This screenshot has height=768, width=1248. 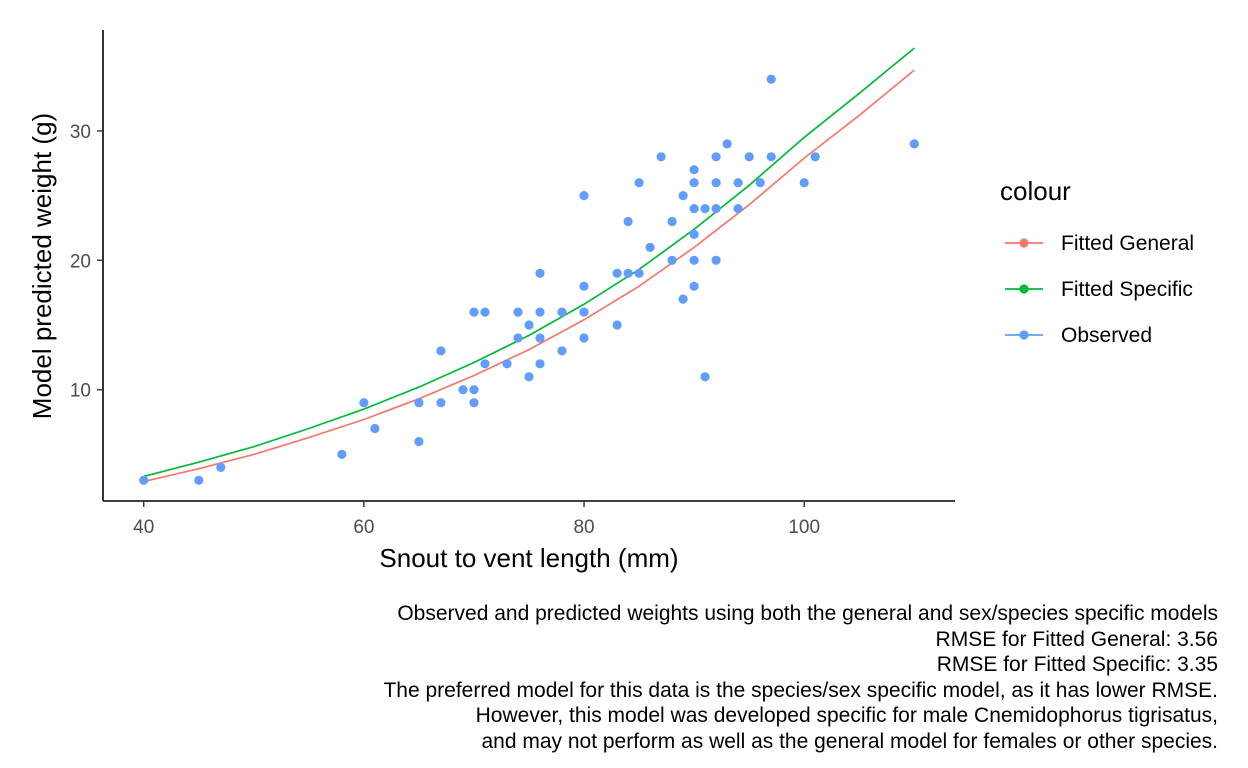 I want to click on legend-item: Fitted General, so click(x=1099, y=243).